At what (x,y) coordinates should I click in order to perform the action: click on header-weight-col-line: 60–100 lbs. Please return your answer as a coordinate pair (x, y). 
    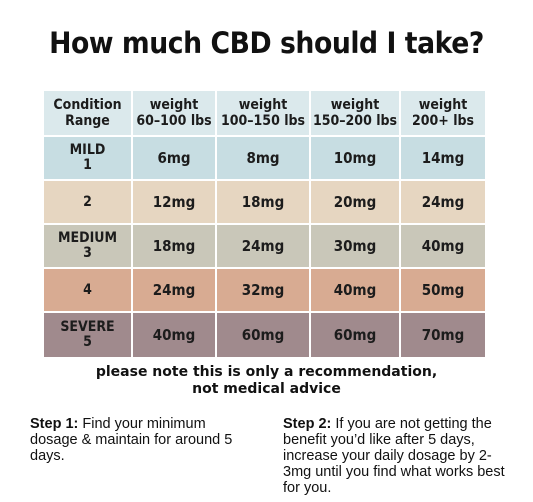
    Looking at the image, I should click on (174, 121).